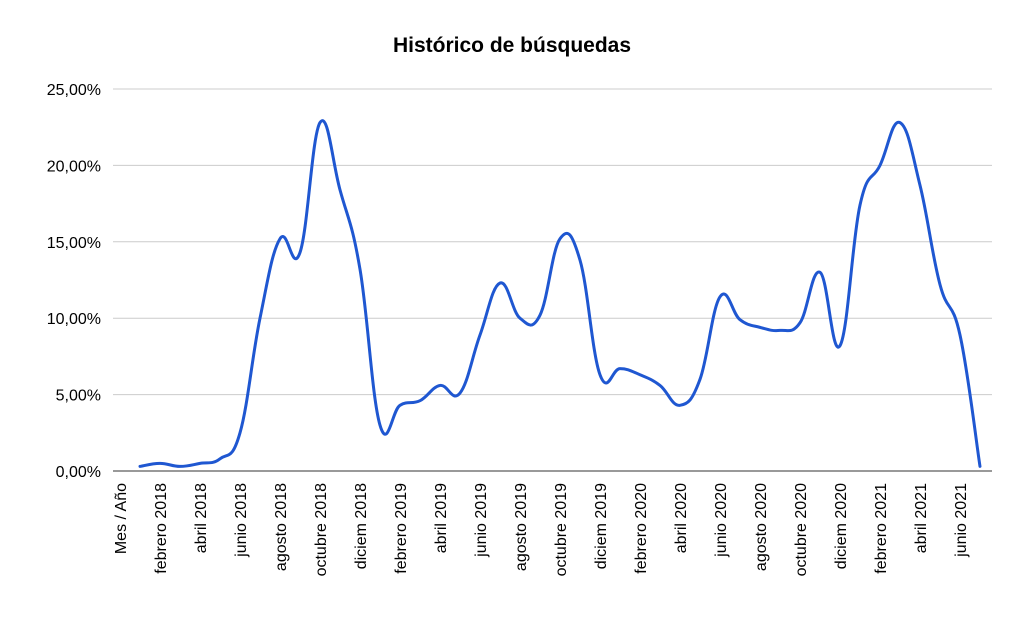 Image resolution: width=1024 pixels, height=633 pixels. I want to click on y-tick-label: 10,00%, so click(74, 319).